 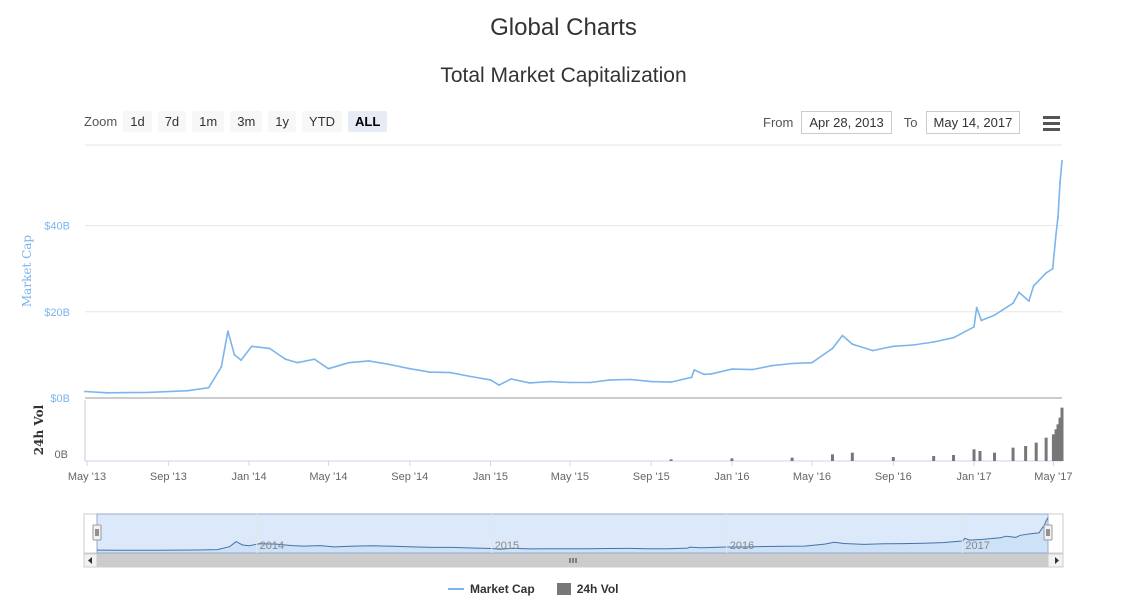 What do you see at coordinates (61, 455) in the screenshot?
I see `volume-tick-label: 0B` at bounding box center [61, 455].